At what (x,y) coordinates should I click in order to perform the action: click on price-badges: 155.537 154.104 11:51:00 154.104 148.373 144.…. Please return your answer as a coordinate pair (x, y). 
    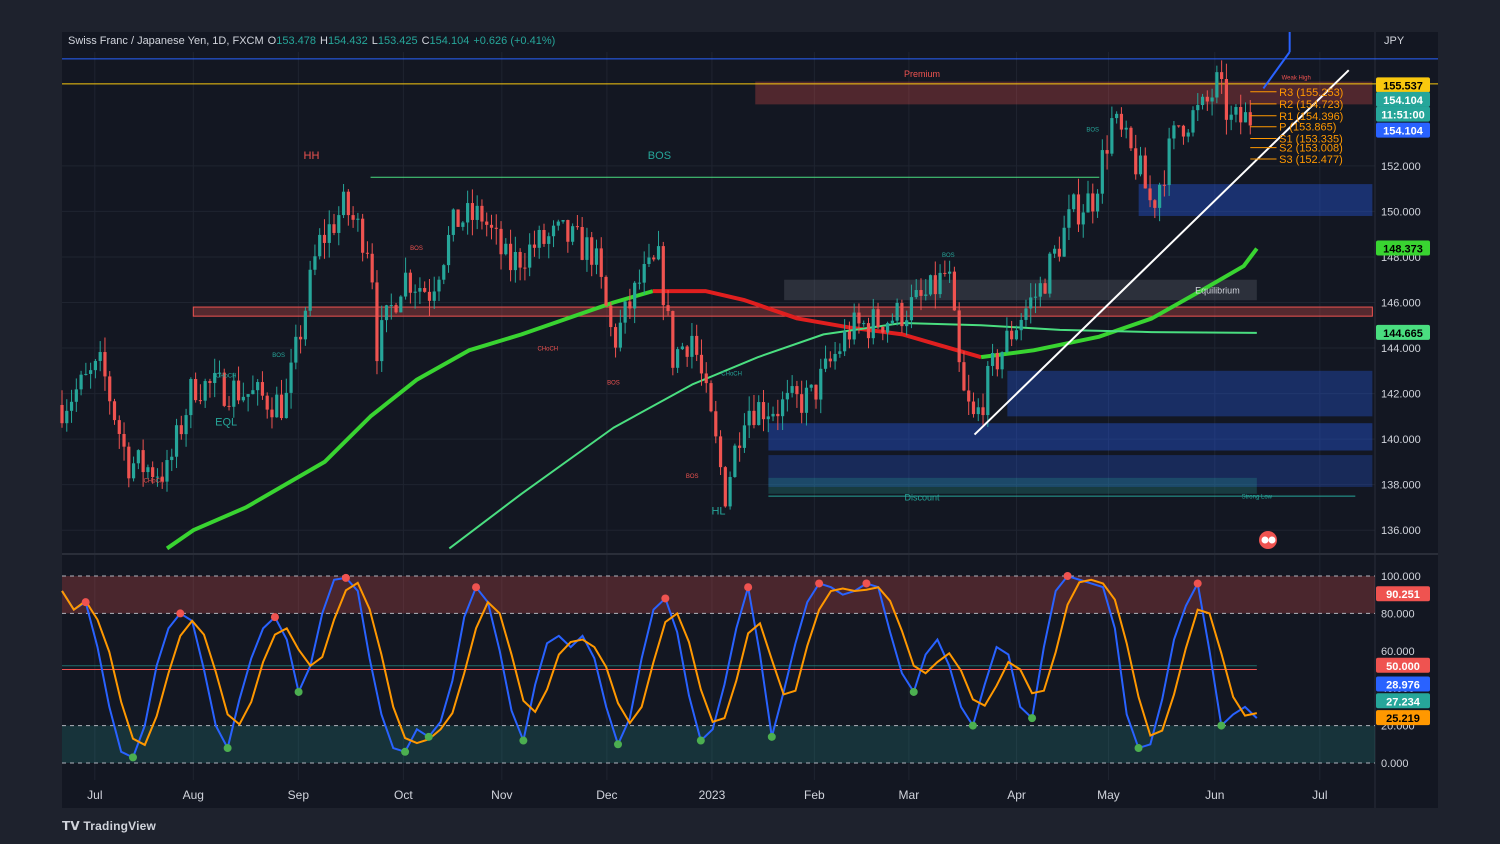
    Looking at the image, I should click on (1344, 401).